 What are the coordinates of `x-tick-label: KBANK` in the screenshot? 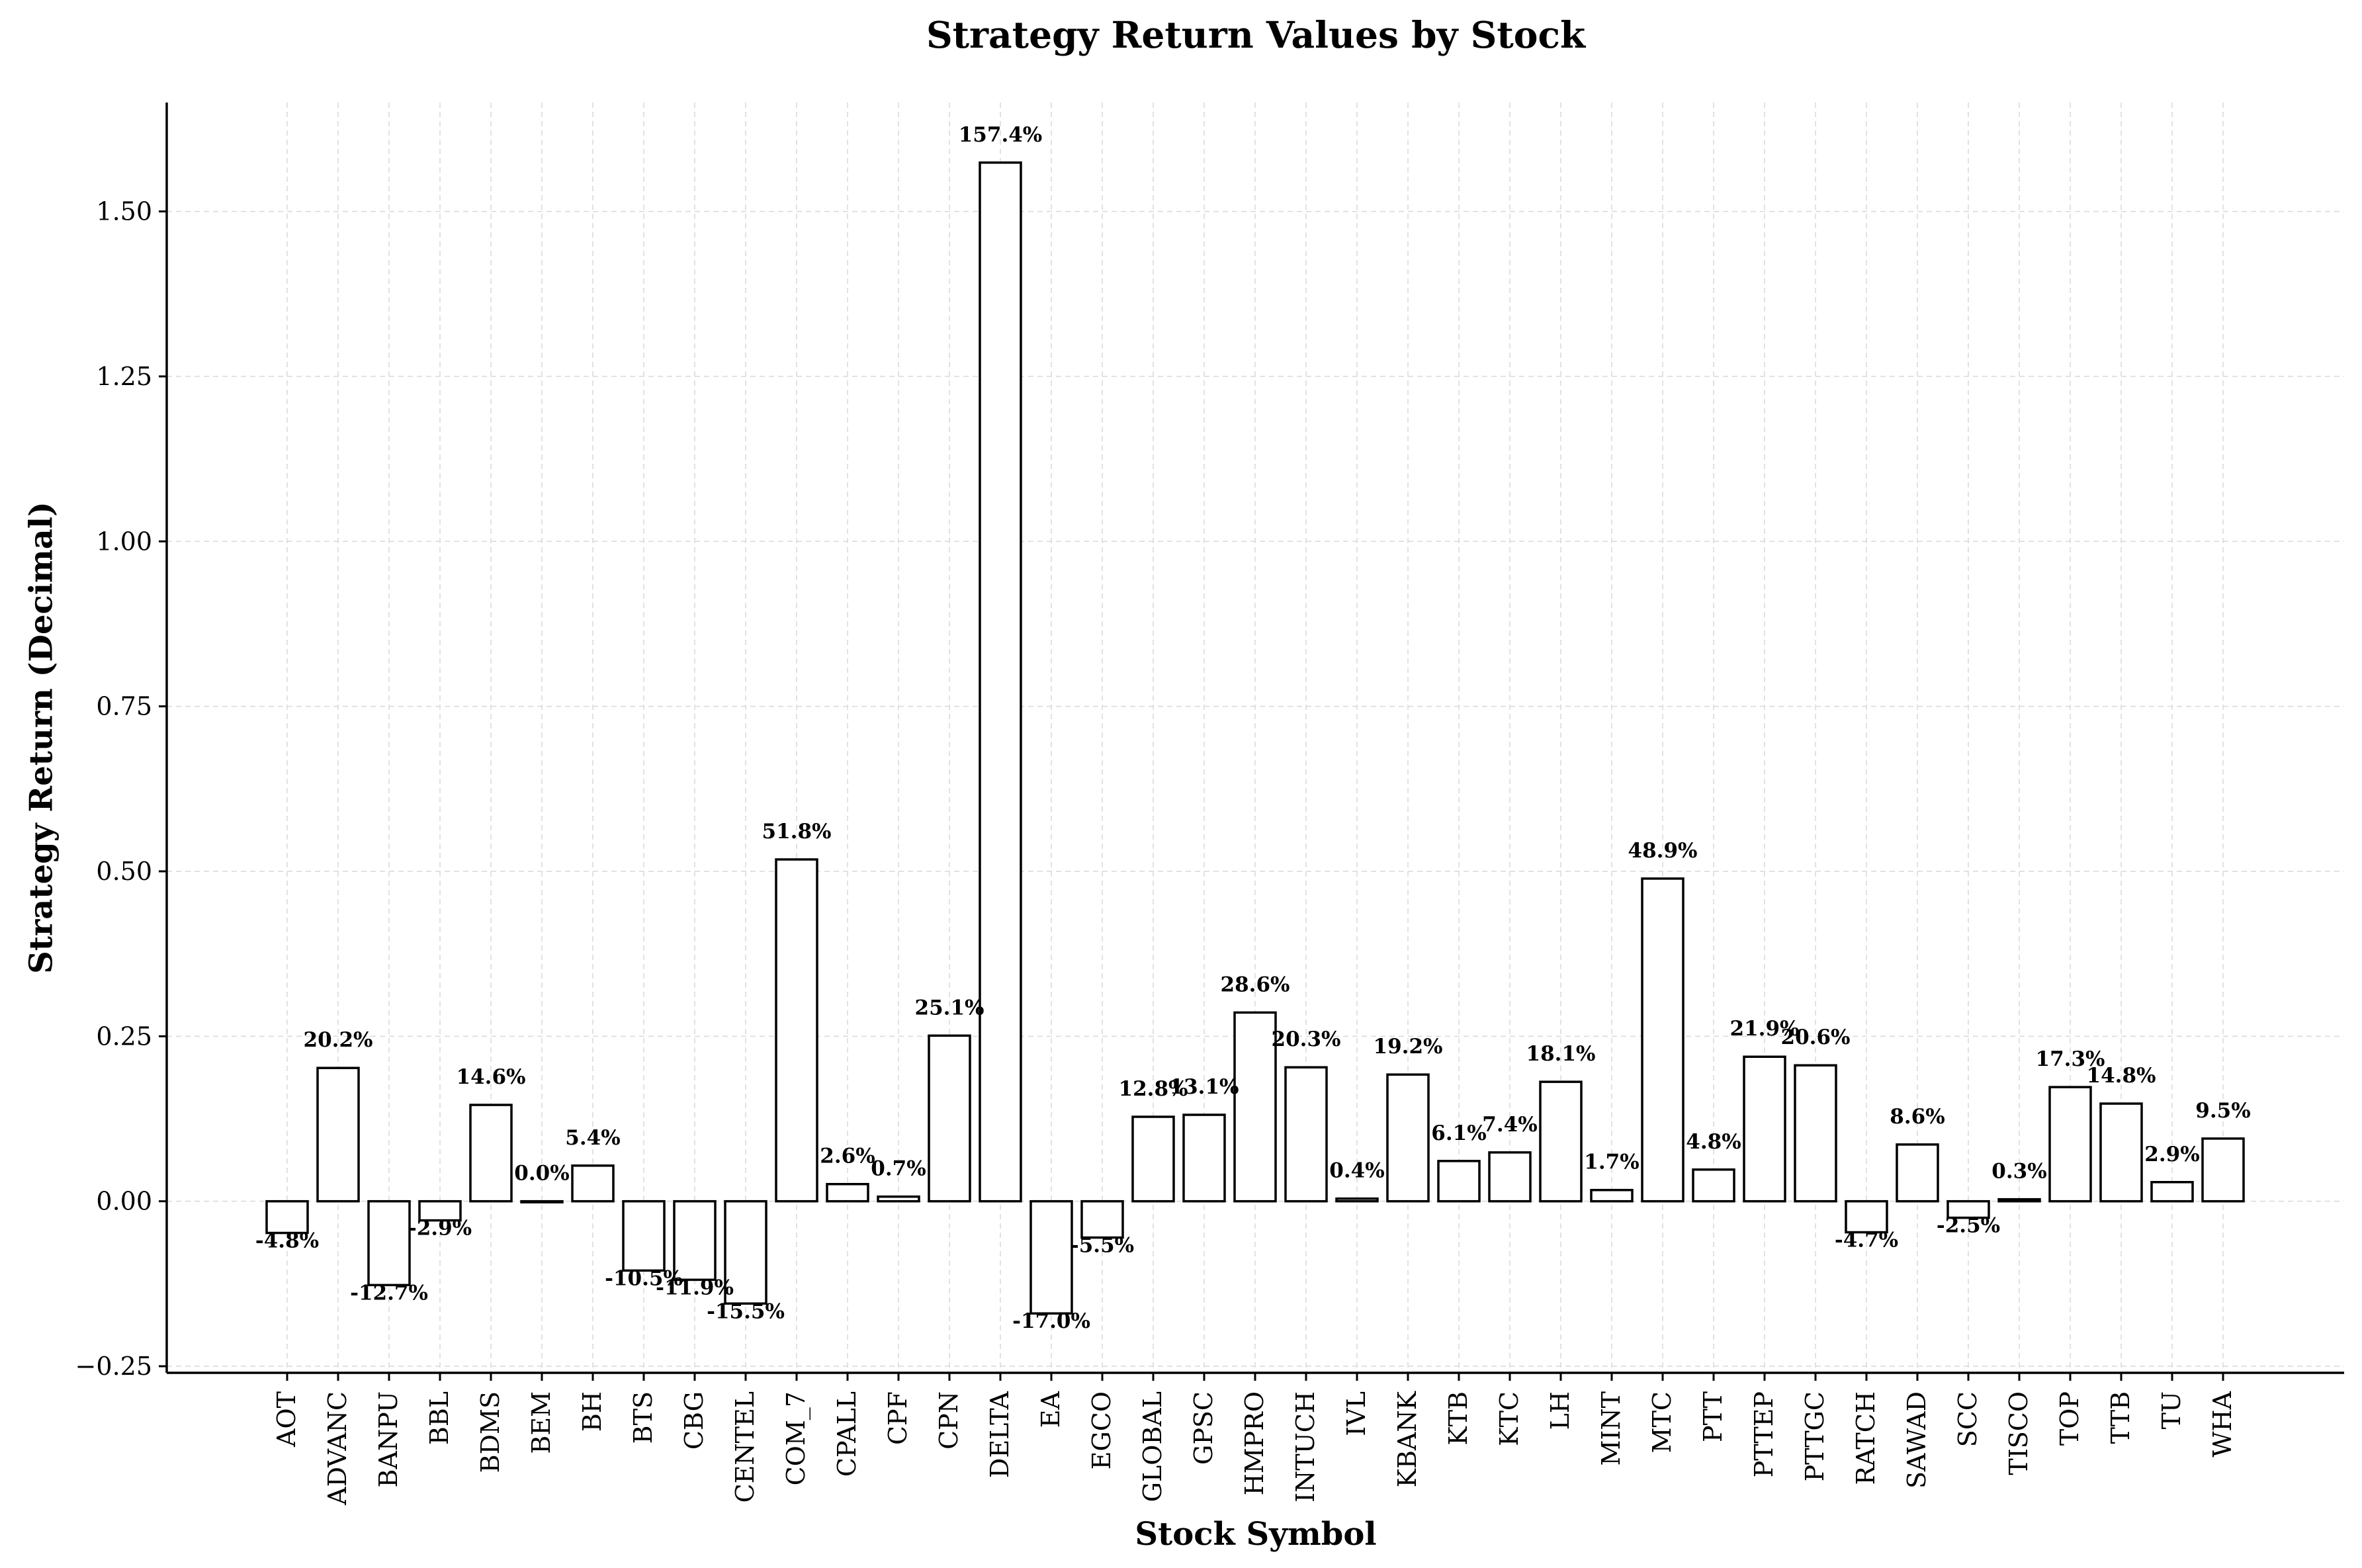 It's located at (1407, 1439).